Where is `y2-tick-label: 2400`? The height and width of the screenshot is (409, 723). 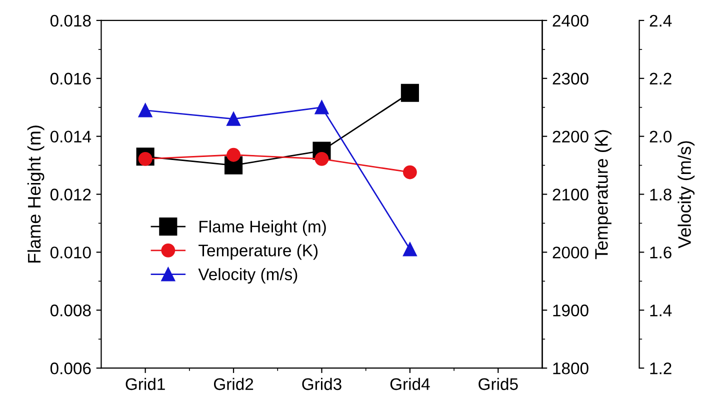 y2-tick-label: 2400 is located at coordinates (570, 20).